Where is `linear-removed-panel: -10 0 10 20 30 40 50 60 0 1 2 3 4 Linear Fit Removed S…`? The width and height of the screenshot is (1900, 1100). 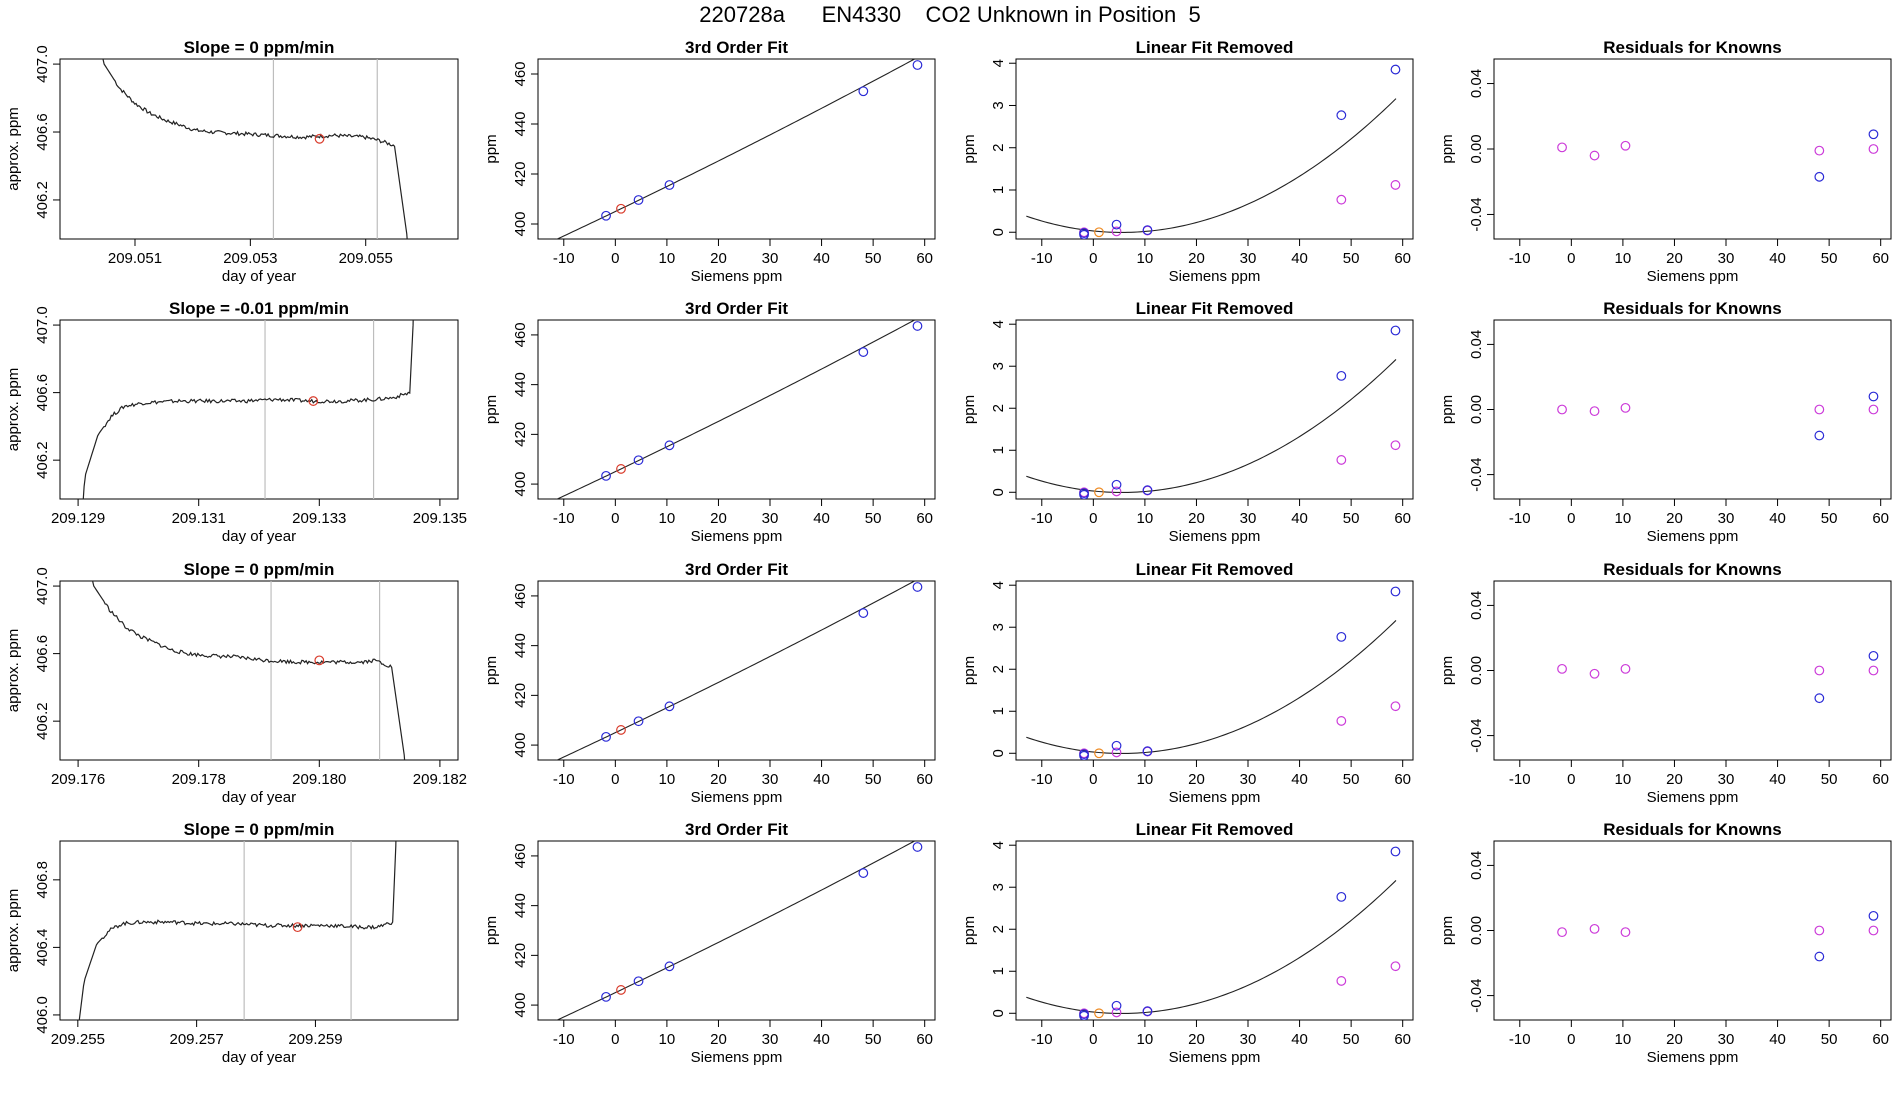 linear-removed-panel: -10 0 10 20 30 40 50 60 0 1 2 3 4 Linear Fit Removed S… is located at coordinates (1187, 161).